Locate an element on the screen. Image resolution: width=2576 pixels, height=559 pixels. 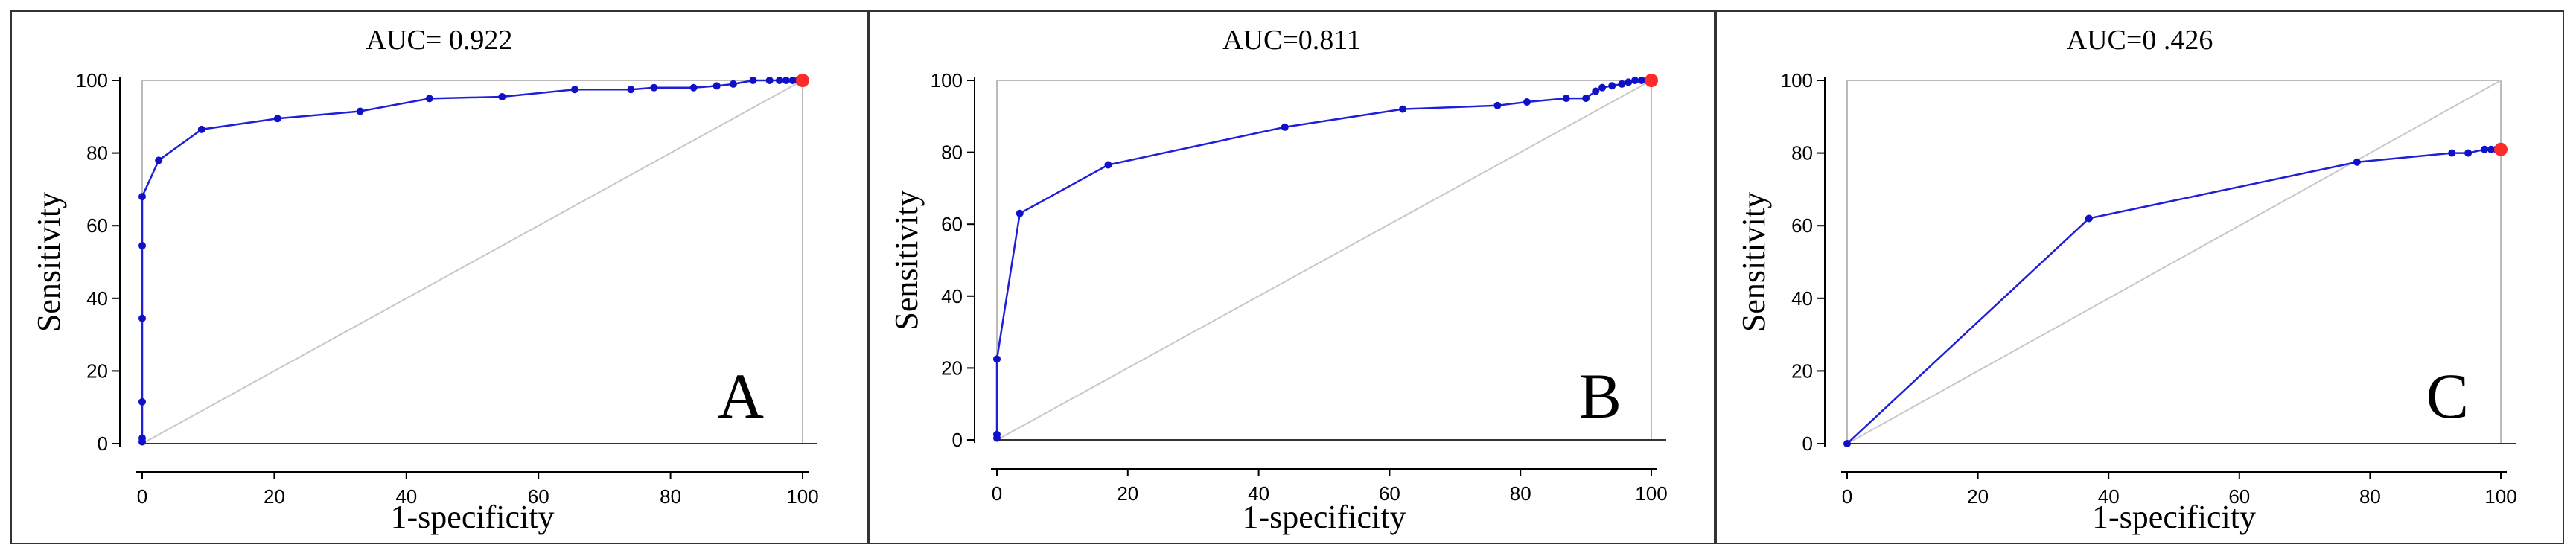
panel-label: B is located at coordinates (1601, 396).